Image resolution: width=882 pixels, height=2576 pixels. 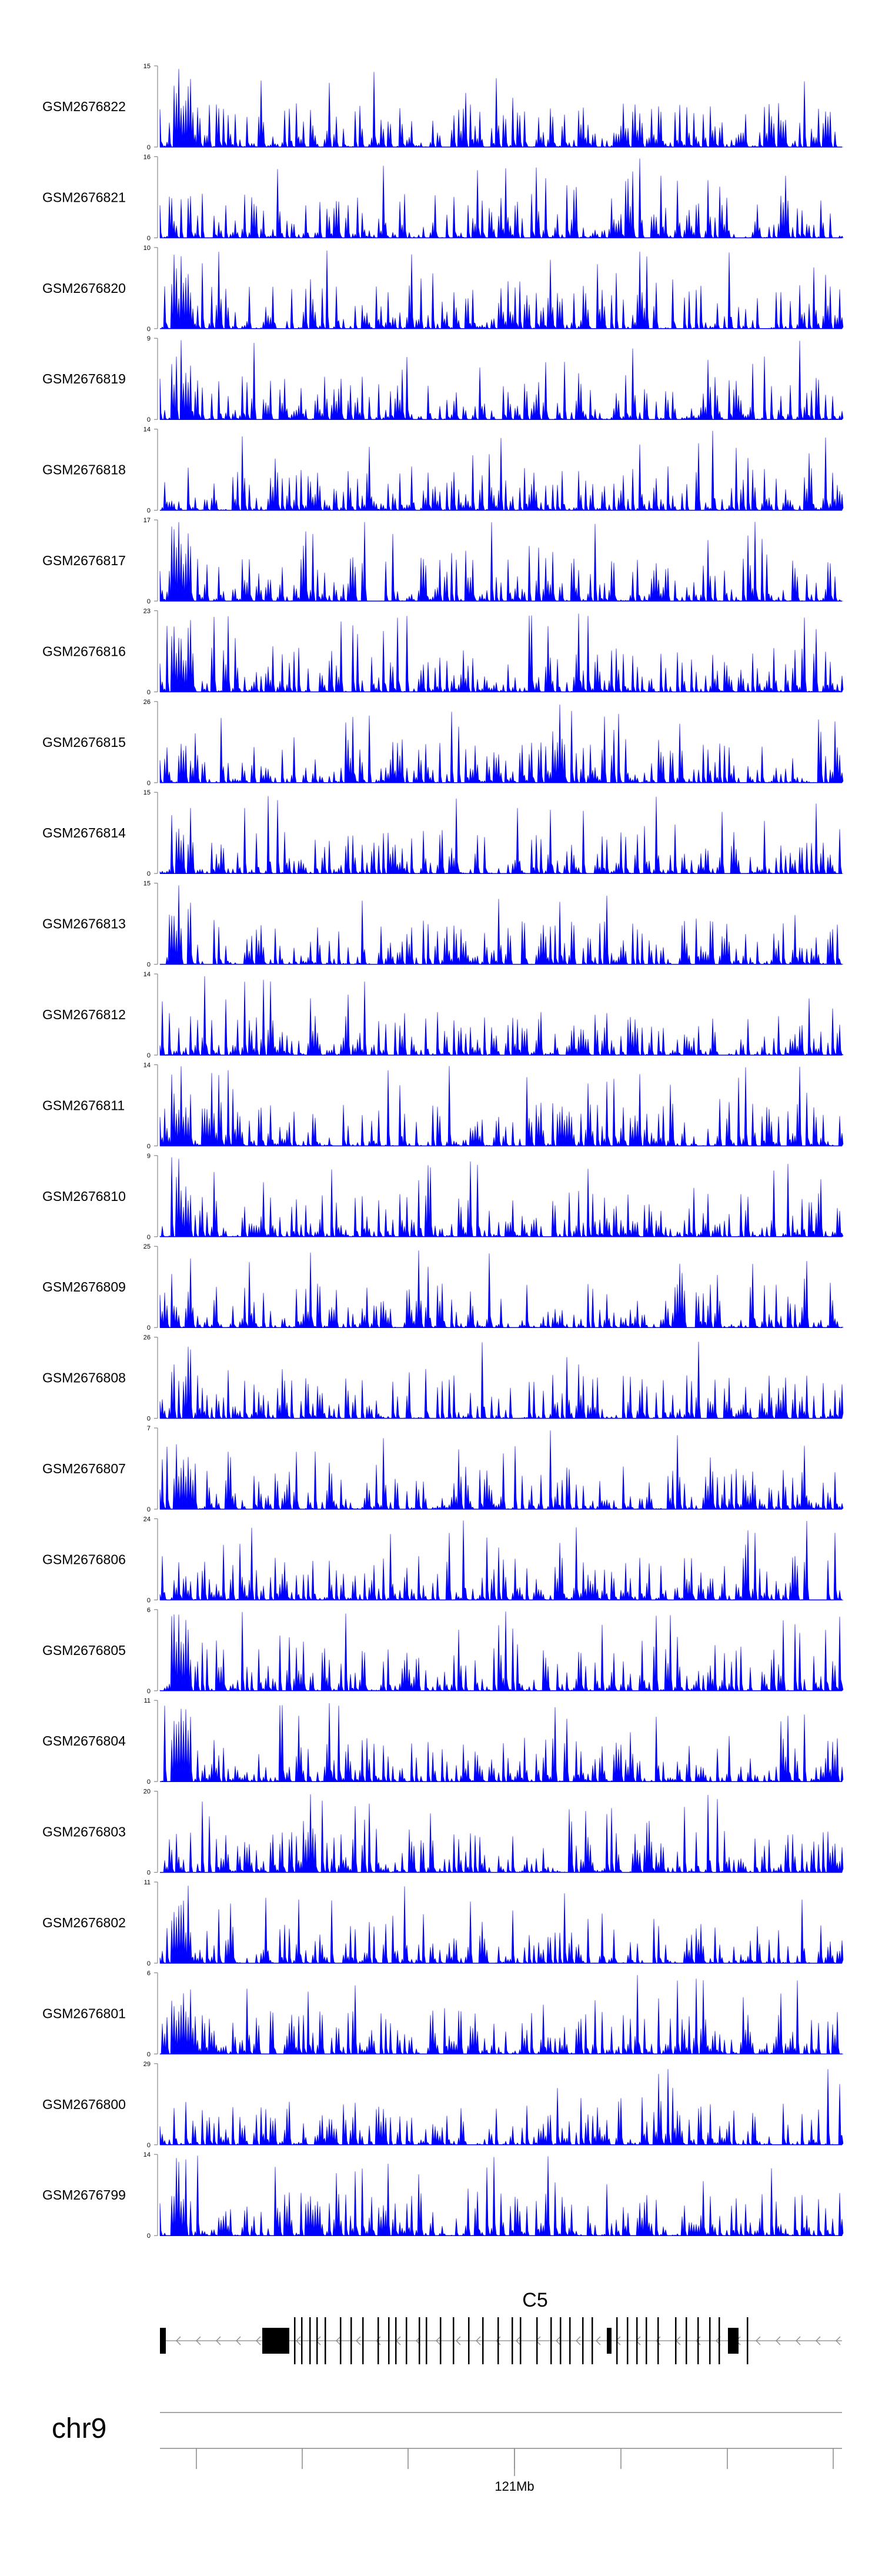 What do you see at coordinates (514, 2486) in the screenshot?
I see `x-axis-label: 121Mb` at bounding box center [514, 2486].